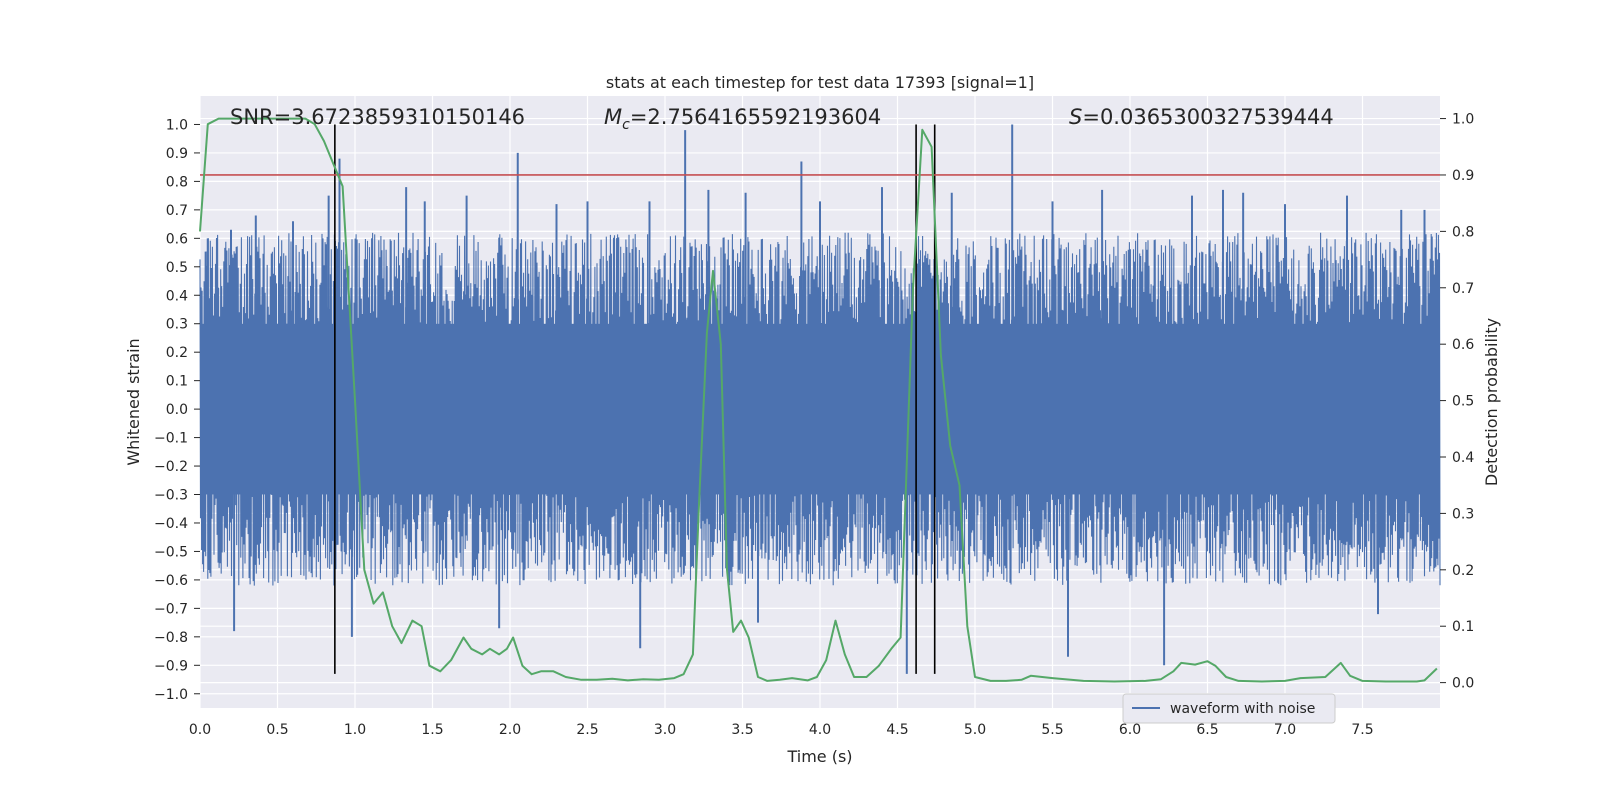 The height and width of the screenshot is (800, 1600). I want to click on x-tick-label: 0.5, so click(277, 730).